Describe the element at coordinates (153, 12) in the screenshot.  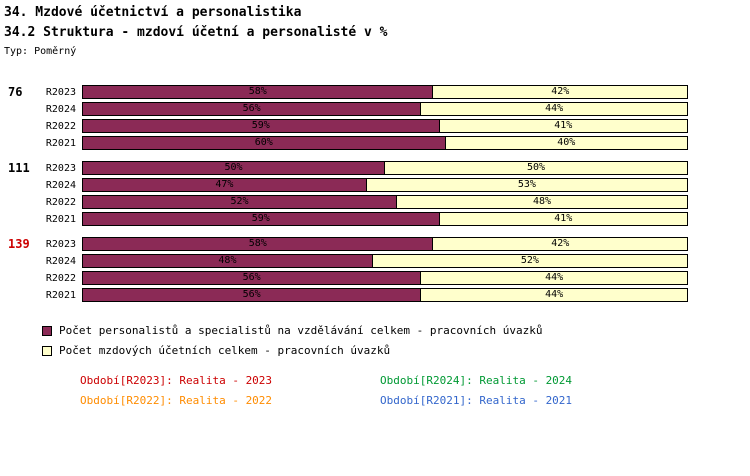
I see `page-title: 34. Mzdové účetnictví a personalistika` at that location.